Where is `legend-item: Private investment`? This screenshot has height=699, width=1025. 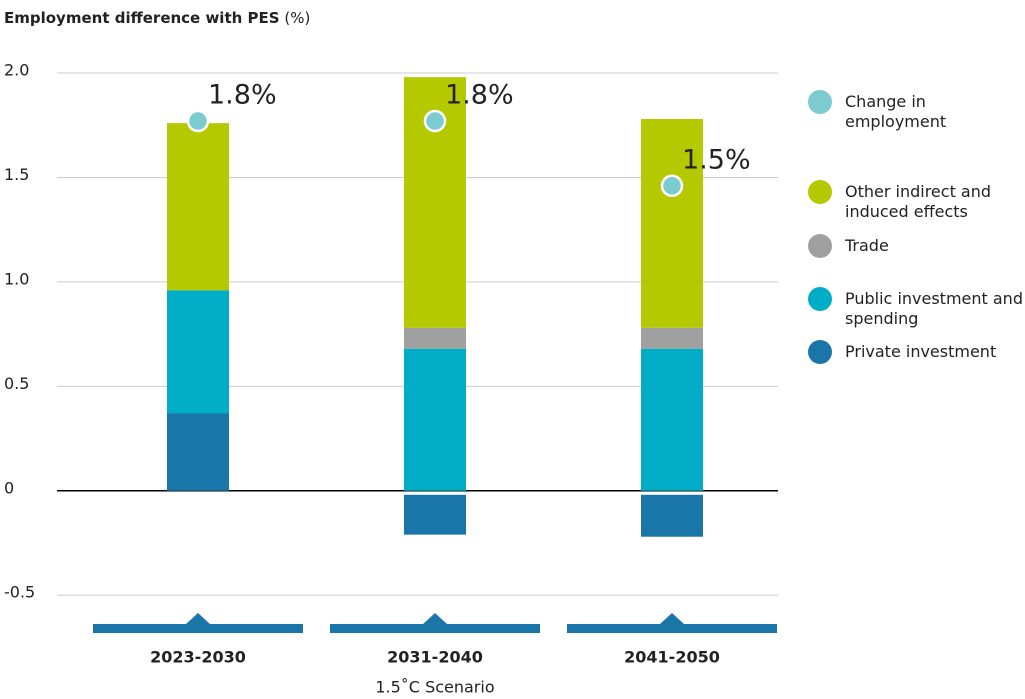
legend-item: Private investment is located at coordinates (916, 352).